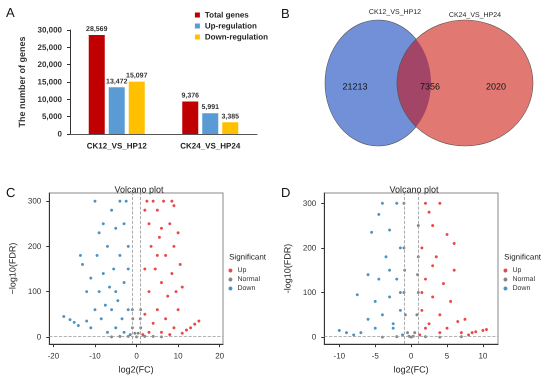 Image resolution: width=550 pixels, height=379 pixels. What do you see at coordinates (411, 369) in the screenshot?
I see `x-axis-title: log2(FC)` at bounding box center [411, 369].